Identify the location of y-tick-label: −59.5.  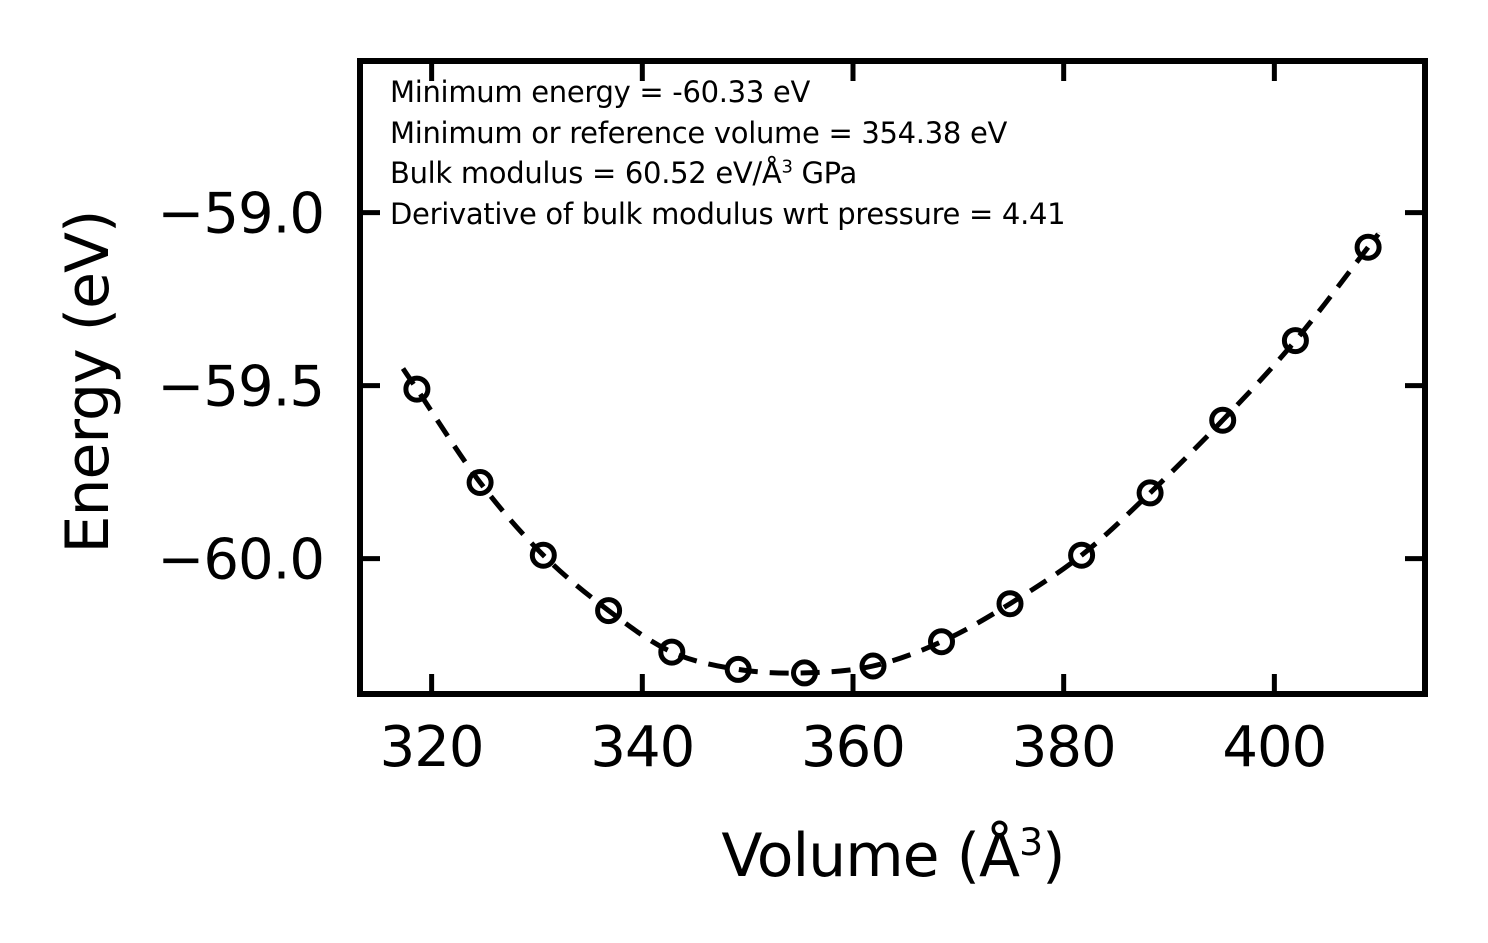
(240, 387).